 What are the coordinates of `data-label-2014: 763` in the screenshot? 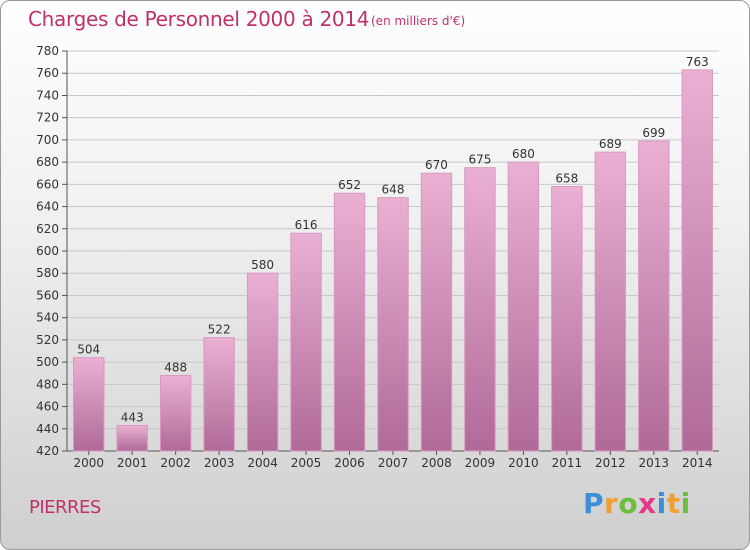 It's located at (697, 62).